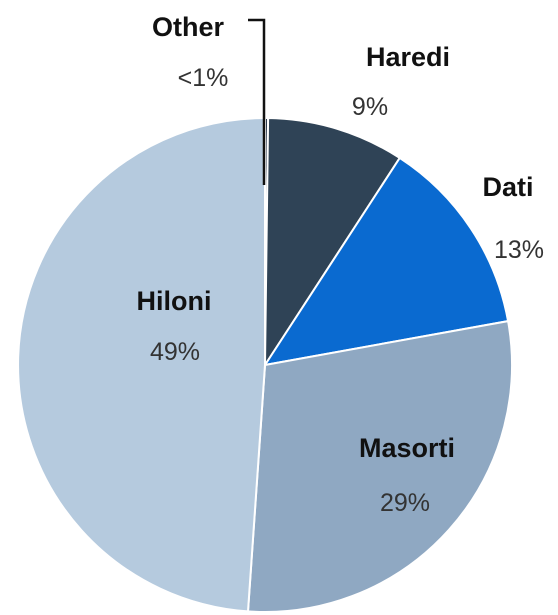  Describe the element at coordinates (174, 301) in the screenshot. I see `label-hiloni-name: Hiloni` at that location.